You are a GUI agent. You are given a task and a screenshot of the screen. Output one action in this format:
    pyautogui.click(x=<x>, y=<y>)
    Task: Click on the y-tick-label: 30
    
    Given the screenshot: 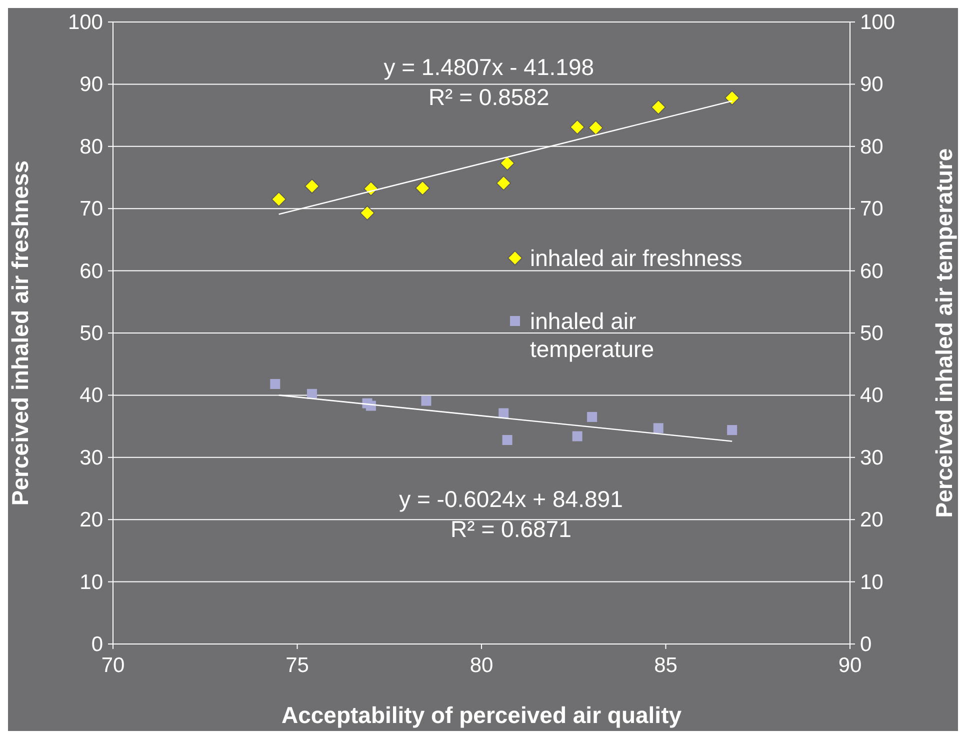 What is the action you would take?
    pyautogui.click(x=91, y=458)
    